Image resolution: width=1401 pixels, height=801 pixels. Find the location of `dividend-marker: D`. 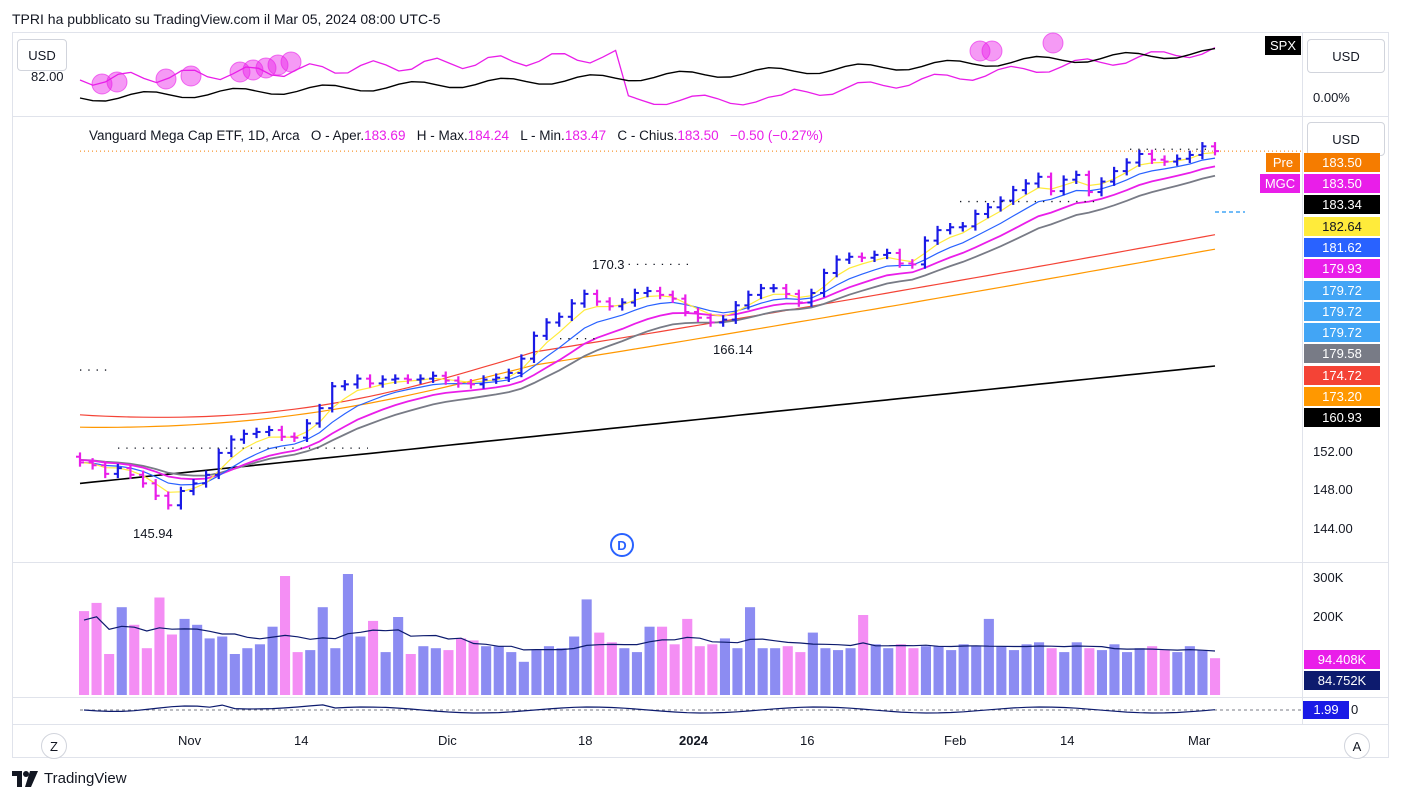

dividend-marker: D is located at coordinates (622, 545).